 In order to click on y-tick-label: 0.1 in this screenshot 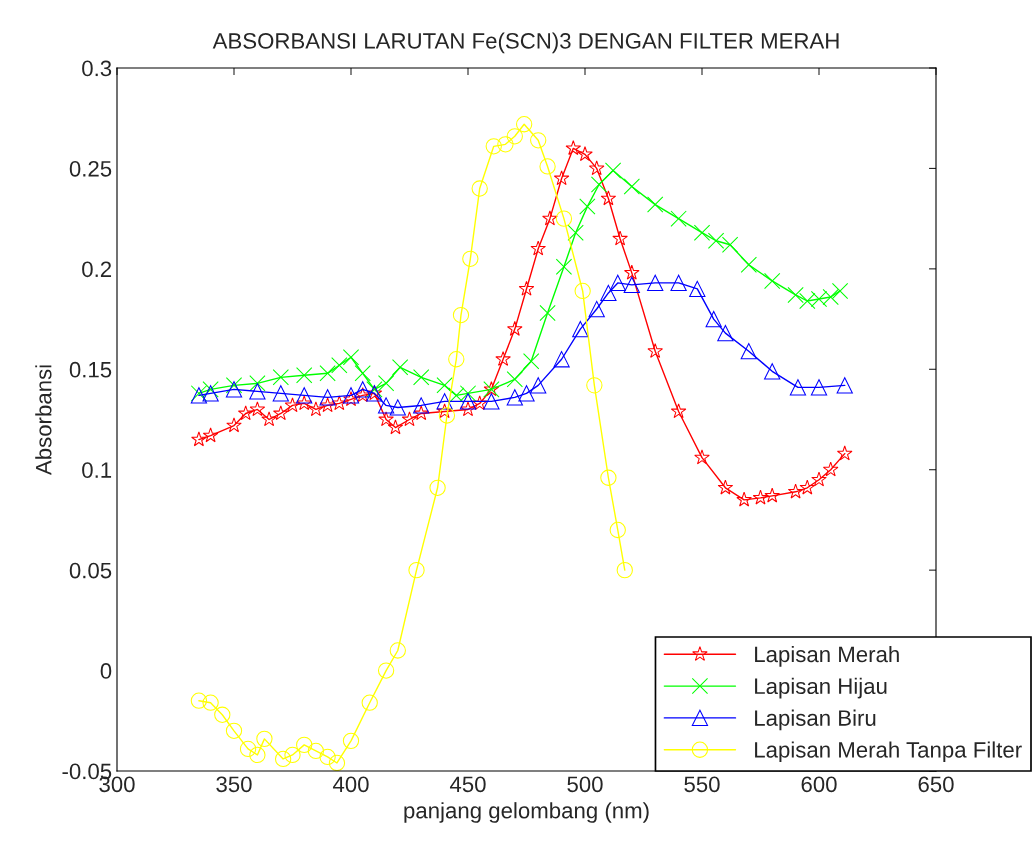, I will do `click(97, 470)`.